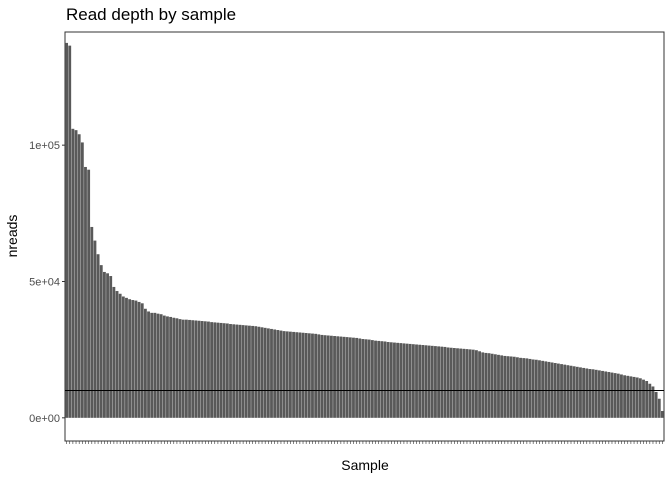 The image size is (672, 480). What do you see at coordinates (47, 282) in the screenshot?
I see `y-axis: 0e+00 5e+04 1e+05` at bounding box center [47, 282].